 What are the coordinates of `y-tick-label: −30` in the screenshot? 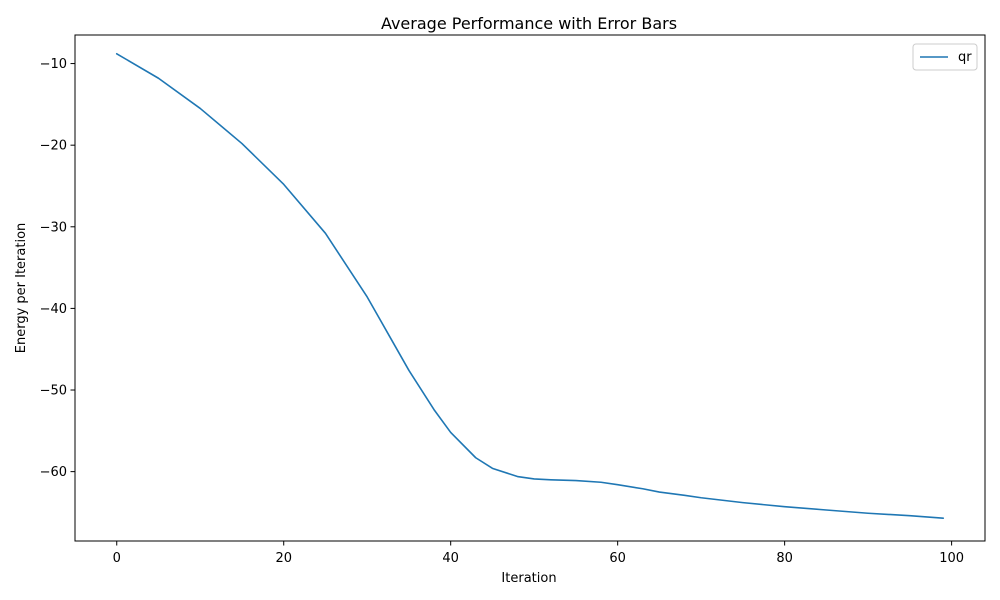 It's located at (53, 227).